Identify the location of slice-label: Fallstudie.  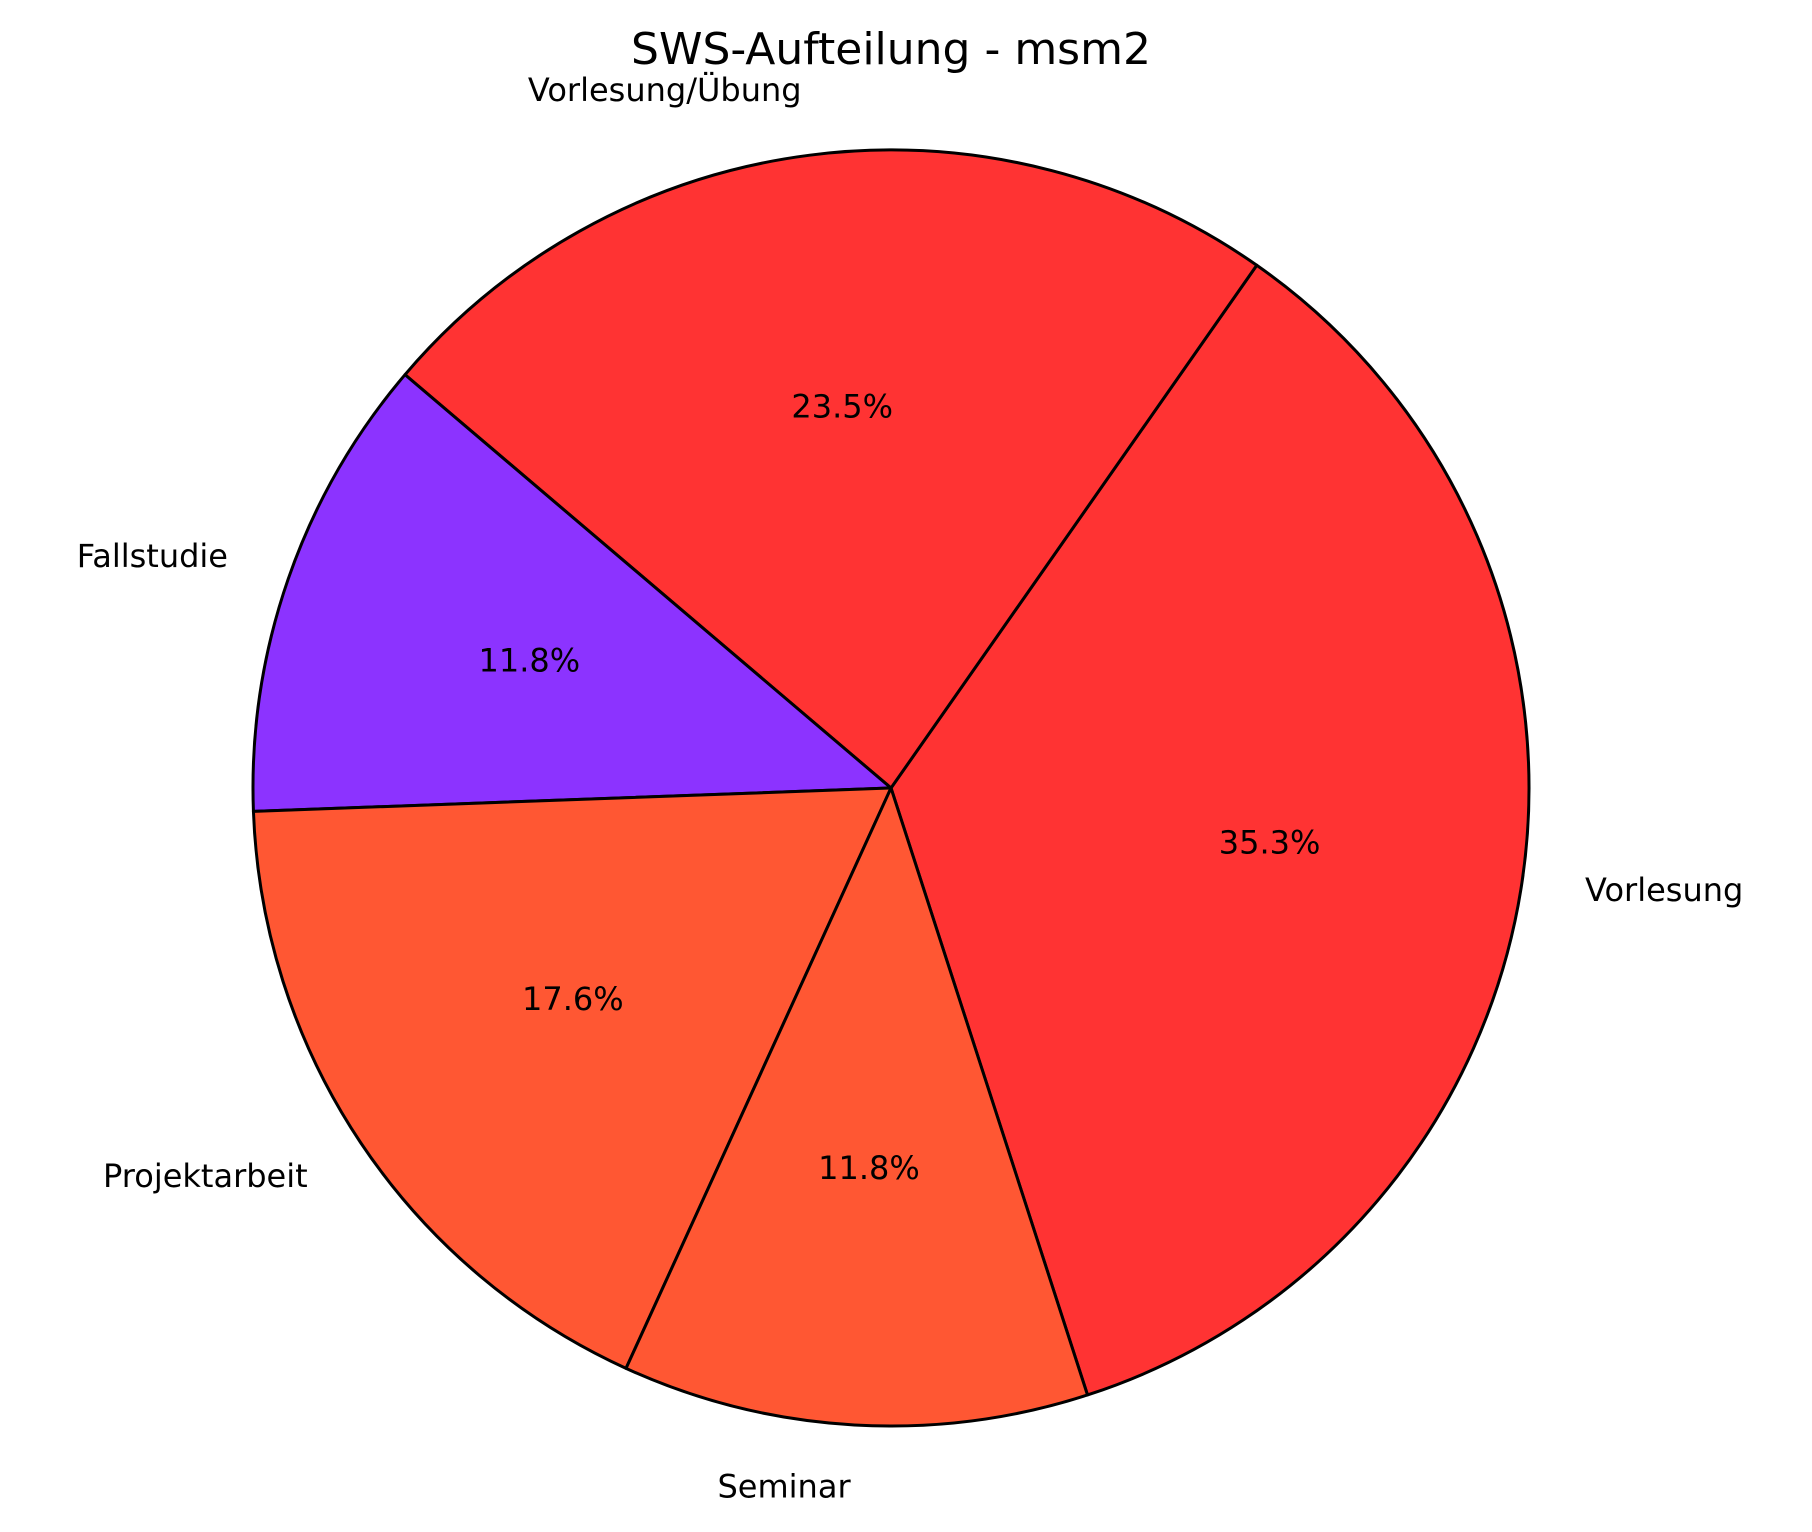
(152, 556).